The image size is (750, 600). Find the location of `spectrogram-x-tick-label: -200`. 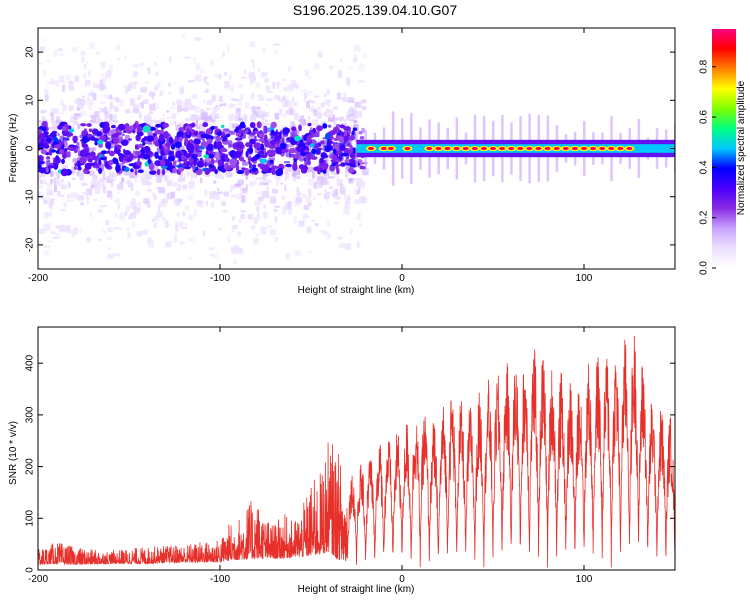

spectrogram-x-tick-label: -200 is located at coordinates (38, 278).